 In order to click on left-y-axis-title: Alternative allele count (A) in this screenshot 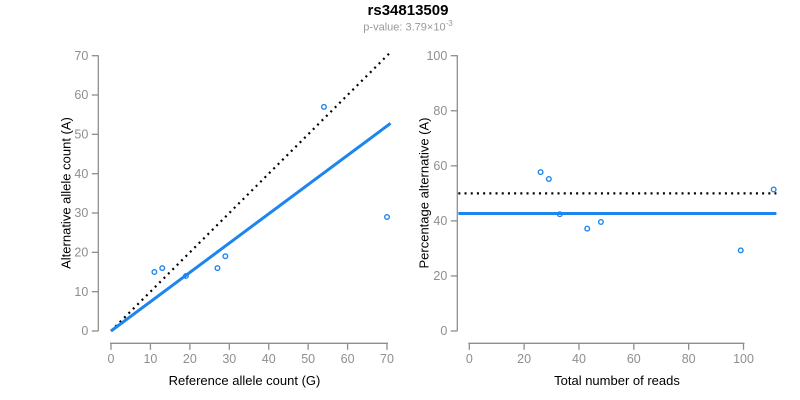, I will do `click(66, 193)`.